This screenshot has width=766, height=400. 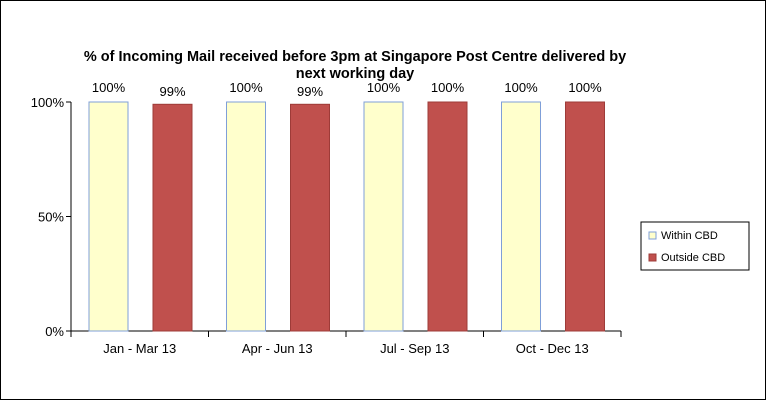 What do you see at coordinates (51, 217) in the screenshot?
I see `y-tick-label: 50%` at bounding box center [51, 217].